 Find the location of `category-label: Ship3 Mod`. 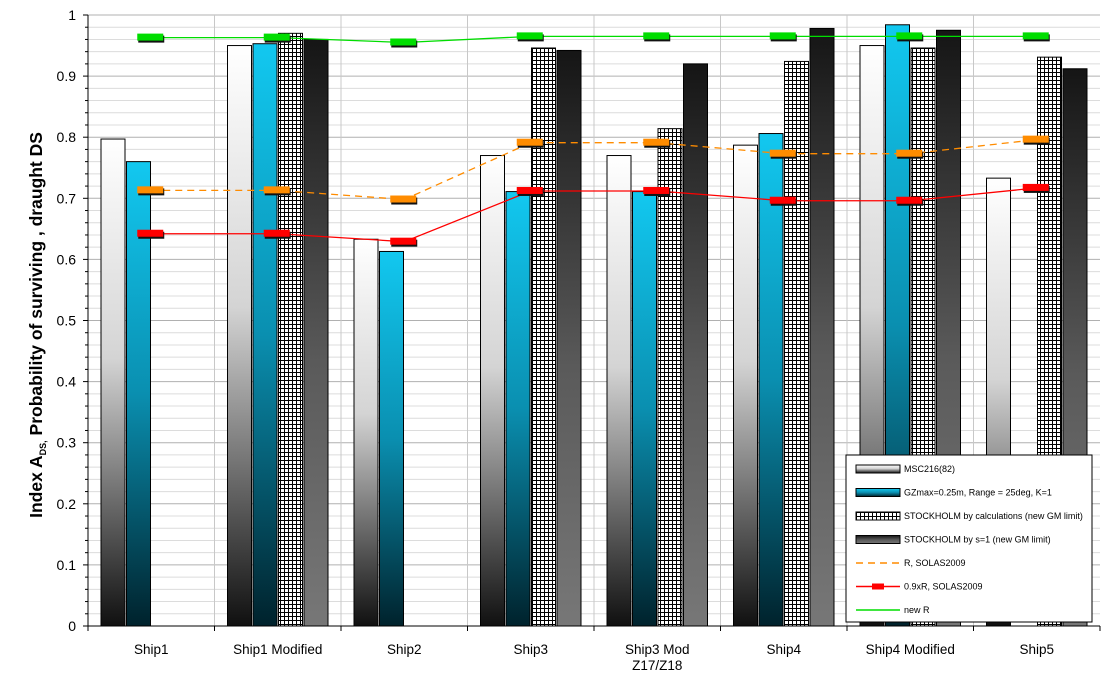

category-label: Ship3 Mod is located at coordinates (657, 649).